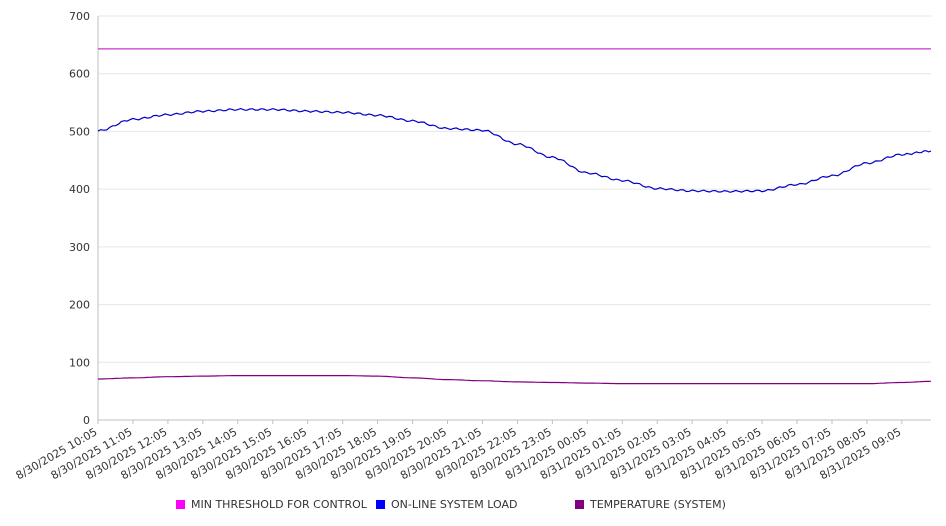  I want to click on legend-label-min-threshold: MIN THRESHOLD FOR CONTROL, so click(279, 504).